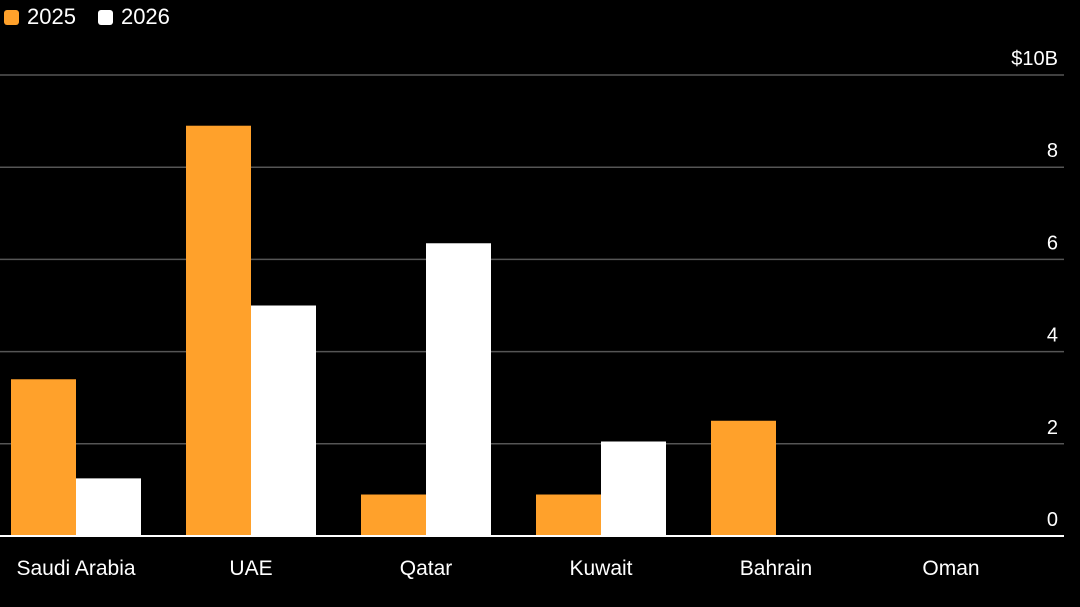  What do you see at coordinates (250, 568) in the screenshot?
I see `x-tick-label: UAE` at bounding box center [250, 568].